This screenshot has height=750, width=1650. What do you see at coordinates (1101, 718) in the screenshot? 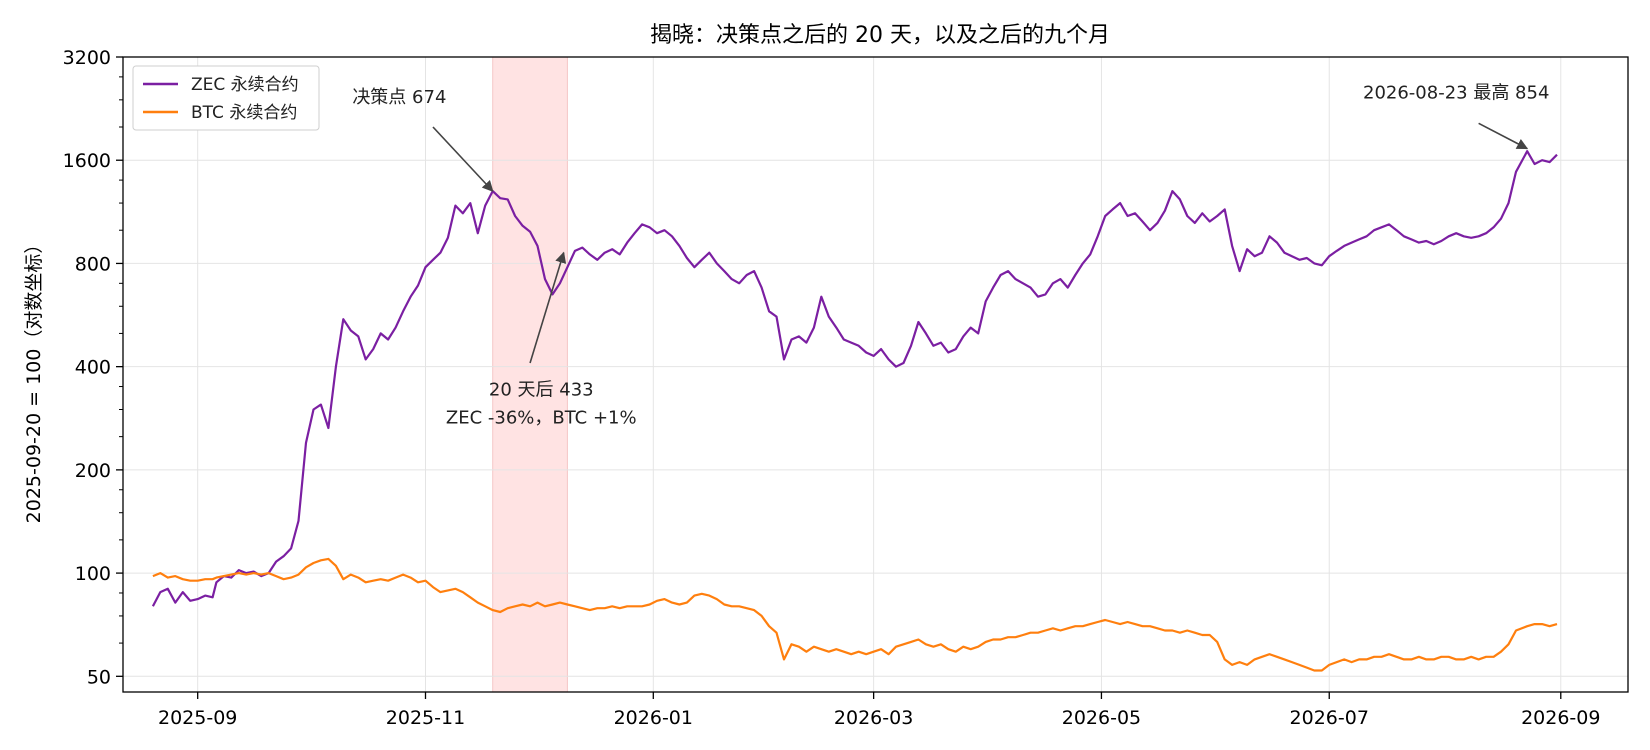
I see `x-tick-label: 2026-05` at bounding box center [1101, 718].